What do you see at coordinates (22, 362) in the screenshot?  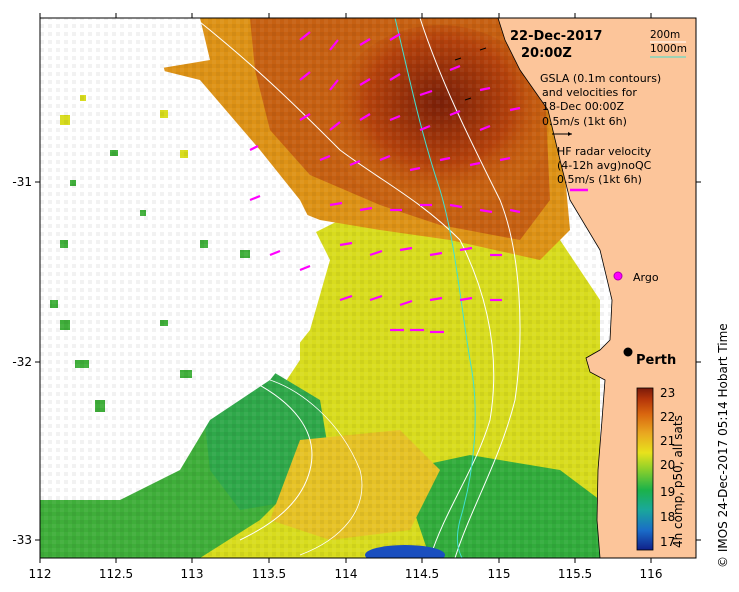 I see `y-tick-32: -32` at bounding box center [22, 362].